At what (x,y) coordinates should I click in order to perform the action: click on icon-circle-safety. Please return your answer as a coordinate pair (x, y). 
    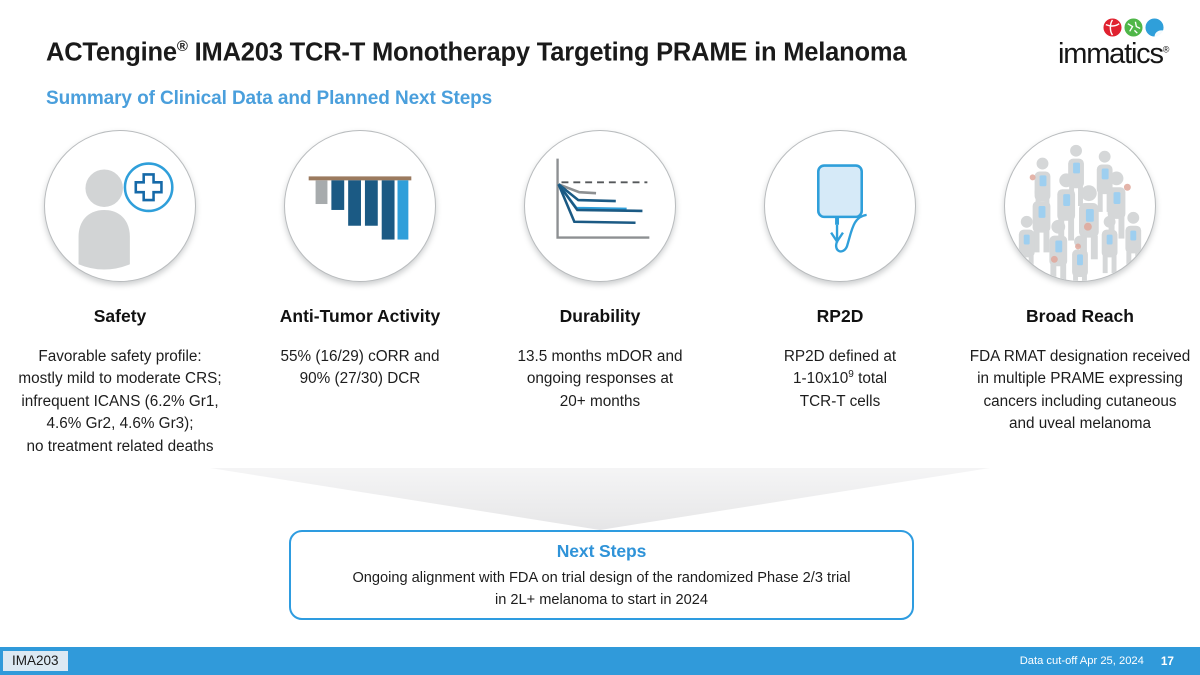
    Looking at the image, I should click on (120, 206).